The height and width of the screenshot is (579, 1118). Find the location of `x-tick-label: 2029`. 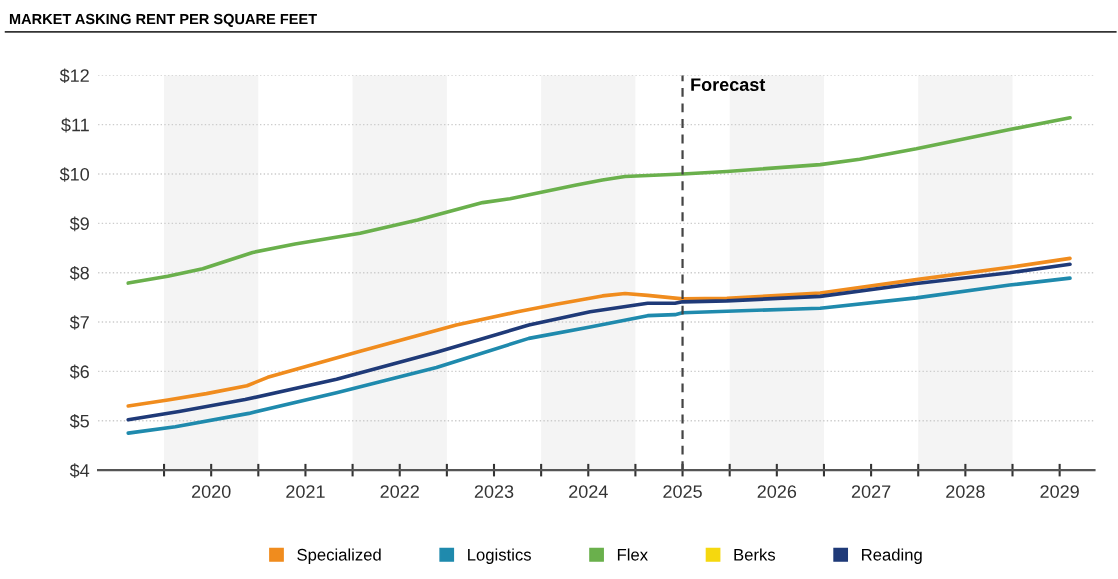

x-tick-label: 2029 is located at coordinates (1059, 491).